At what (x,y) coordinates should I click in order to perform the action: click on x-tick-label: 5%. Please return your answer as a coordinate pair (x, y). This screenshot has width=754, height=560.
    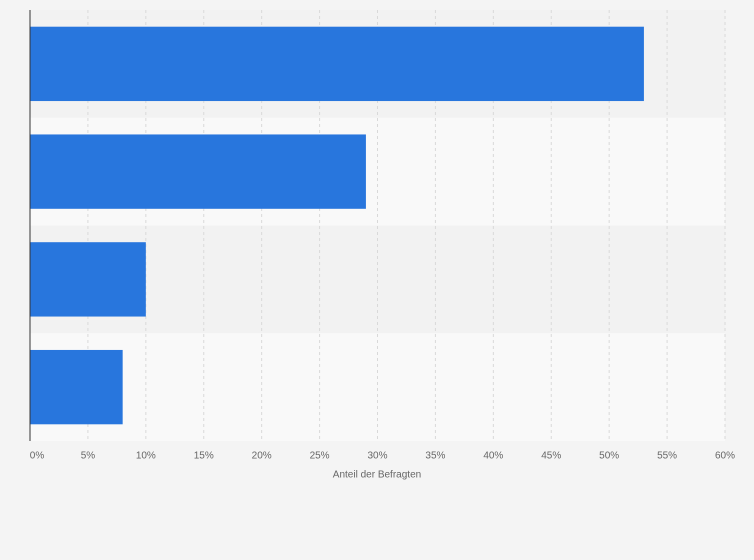
    Looking at the image, I should click on (88, 456).